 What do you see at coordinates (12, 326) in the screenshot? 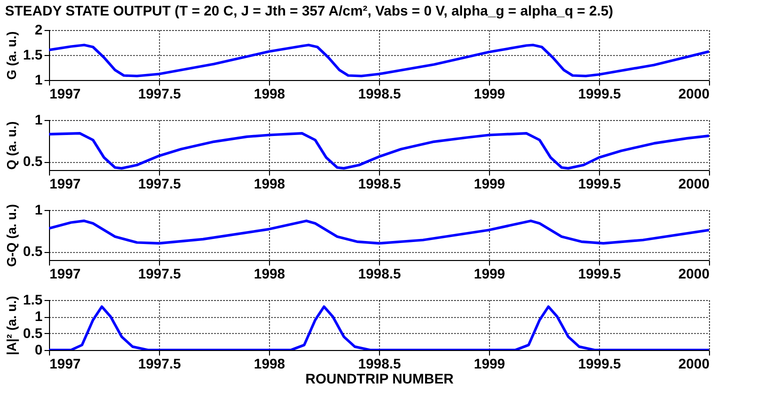
I see `y-axis-title: |A|² (a. u.)` at bounding box center [12, 326].